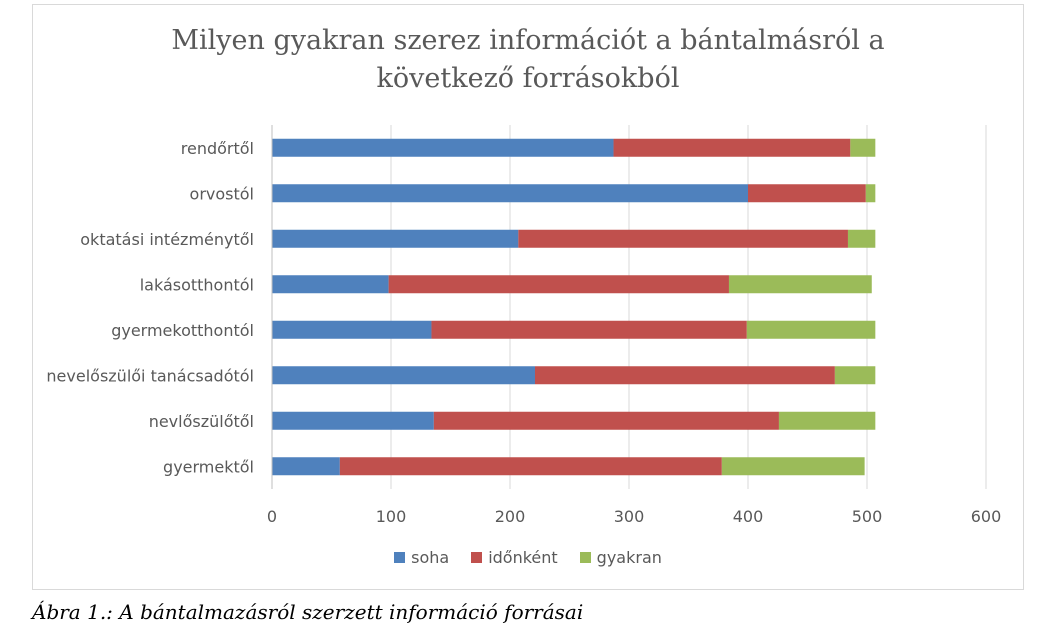 This screenshot has height=642, width=1062. I want to click on bar-5-soha, so click(352, 329).